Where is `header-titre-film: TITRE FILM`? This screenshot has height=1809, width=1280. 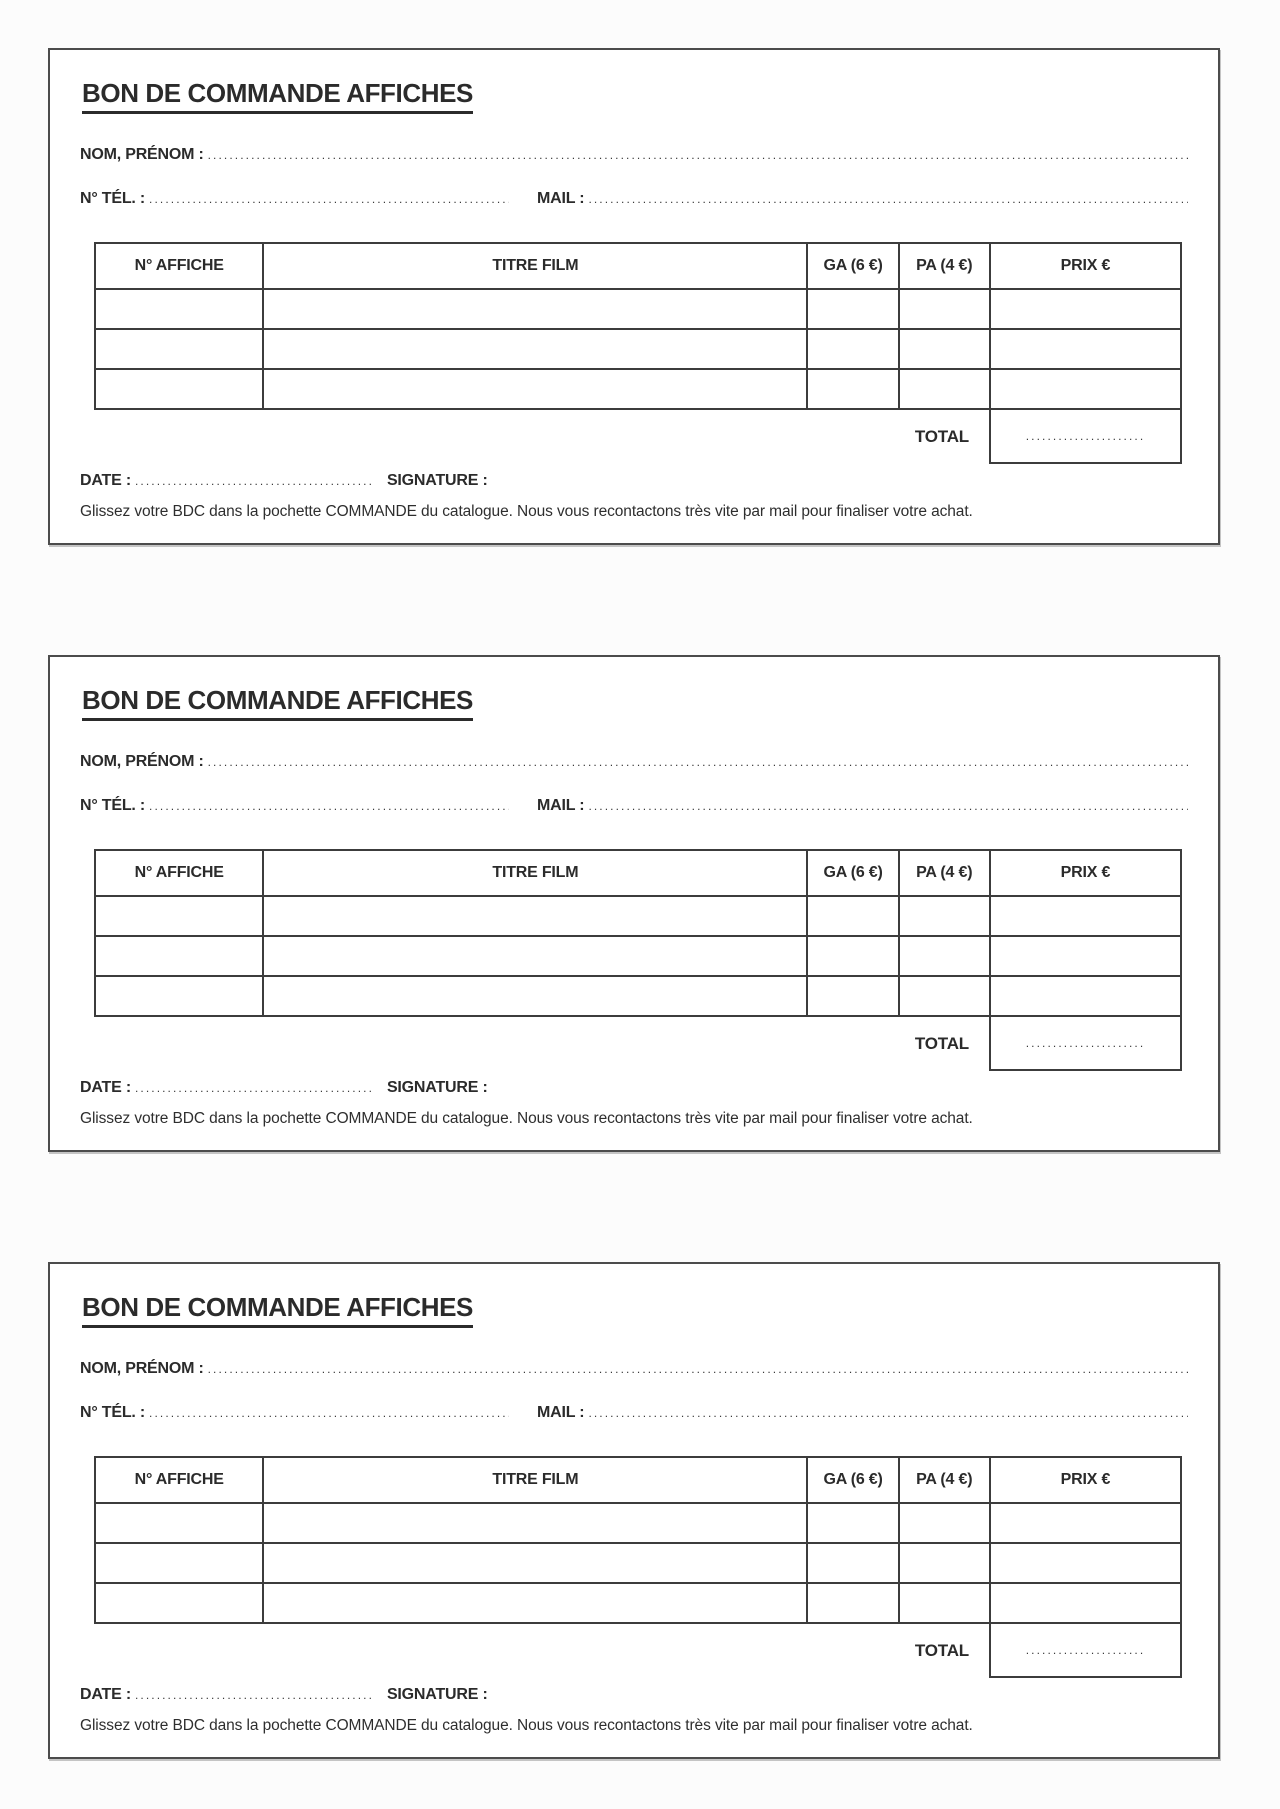
header-titre-film: TITRE FILM is located at coordinates (535, 1480).